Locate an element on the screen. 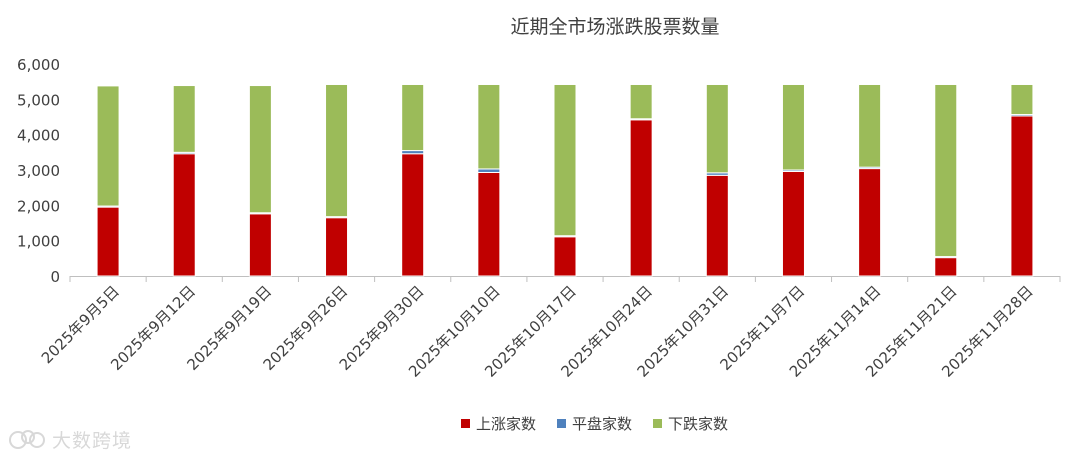 This screenshot has height=459, width=1080. y-tick-label: 1,000 is located at coordinates (38, 242).